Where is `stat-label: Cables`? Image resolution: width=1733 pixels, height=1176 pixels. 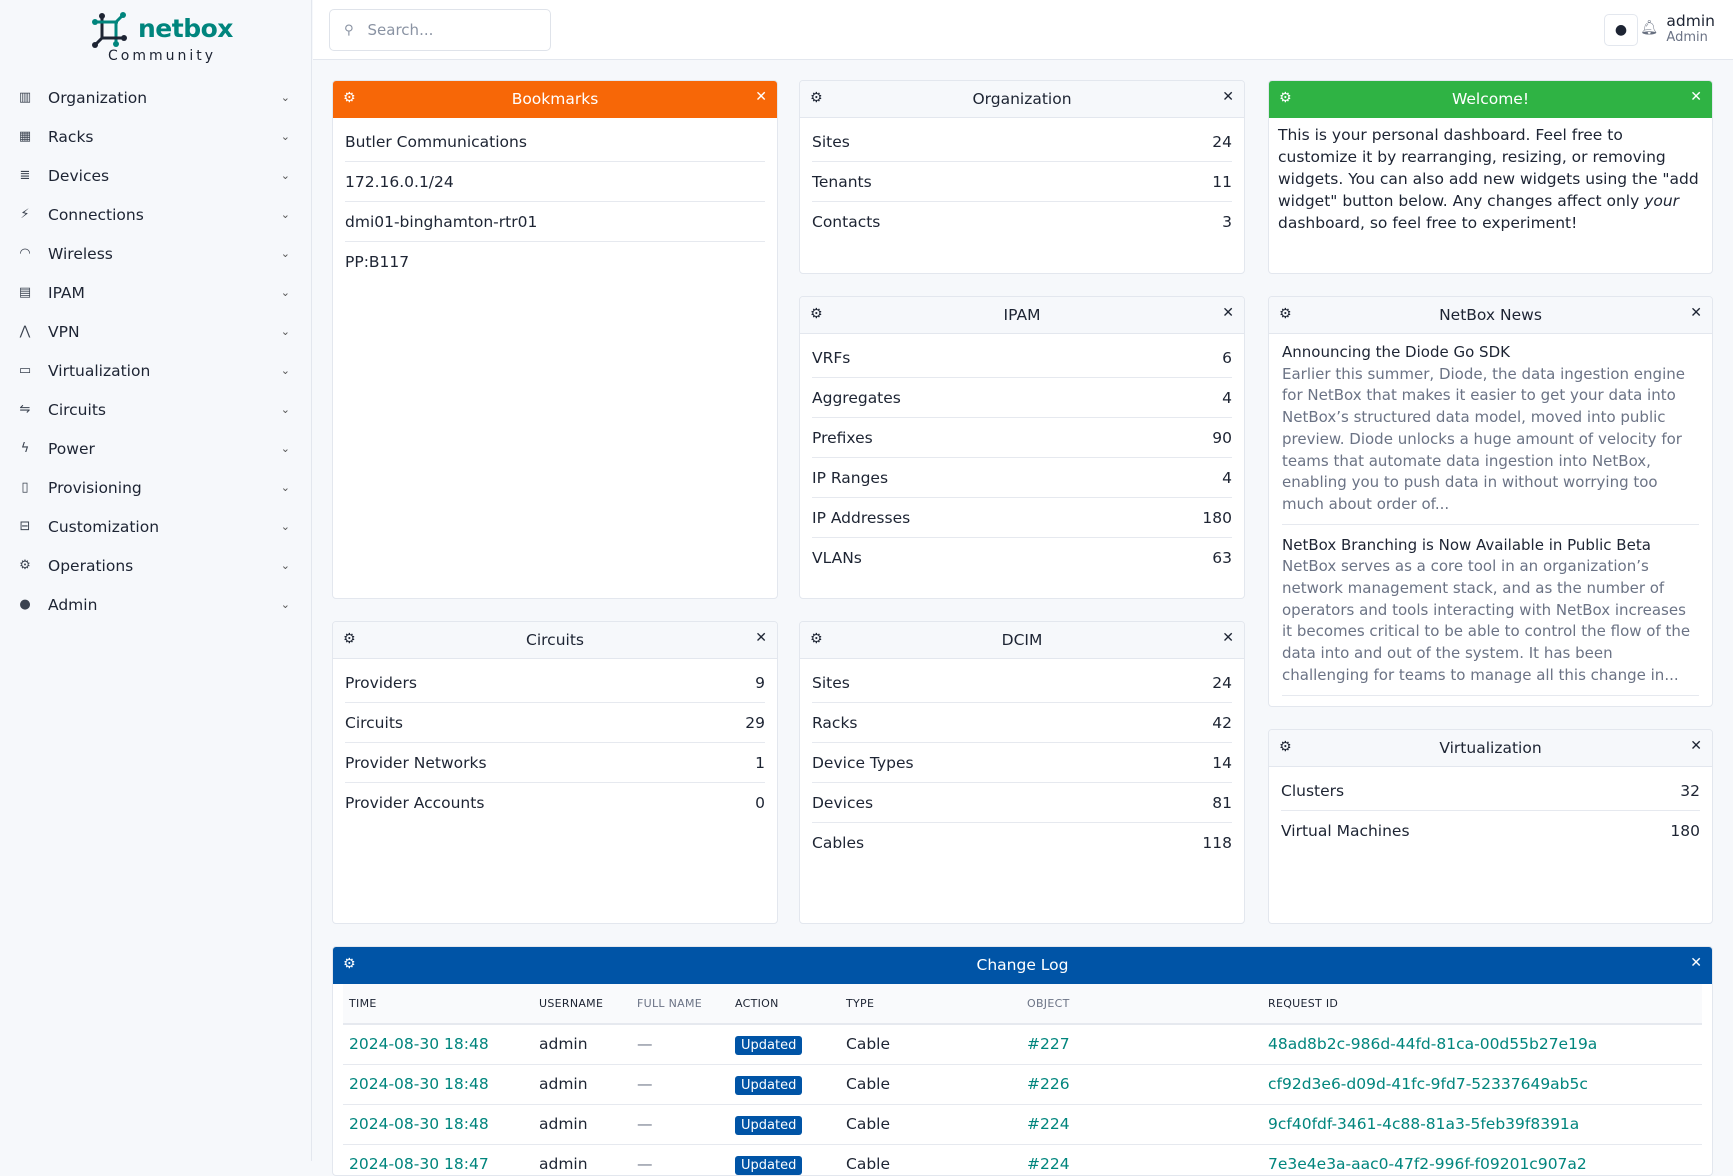 stat-label: Cables is located at coordinates (838, 843).